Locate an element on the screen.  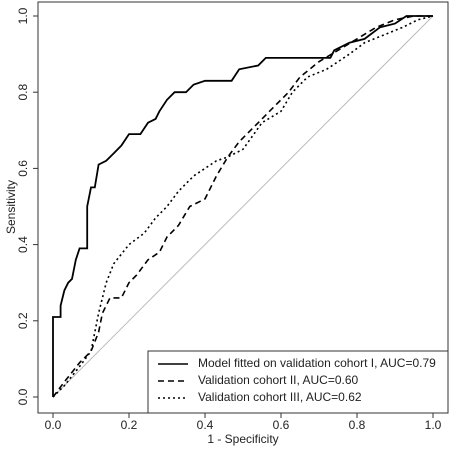
x-tick-label: 1.0 is located at coordinates (433, 425).